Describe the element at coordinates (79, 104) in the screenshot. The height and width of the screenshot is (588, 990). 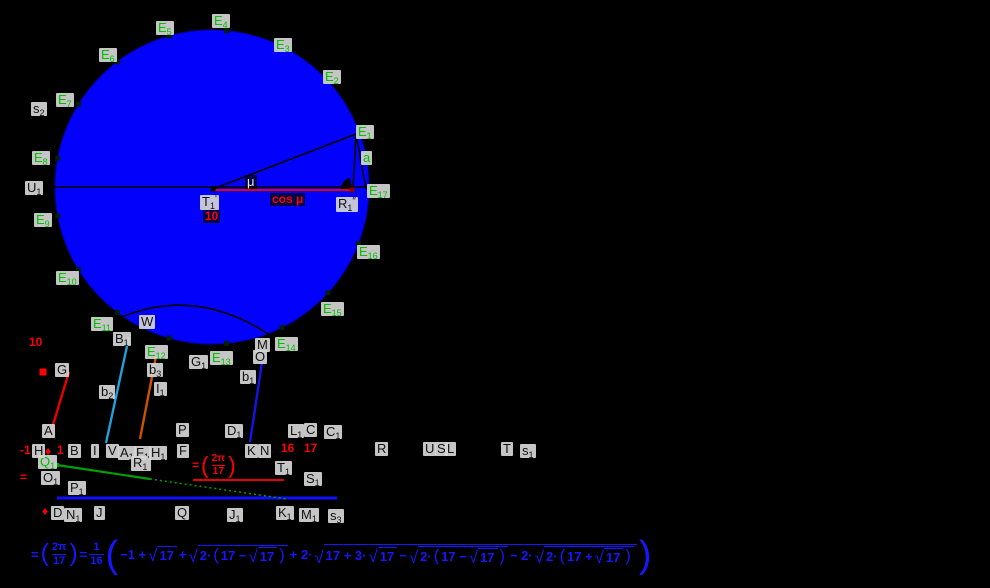
I see `vertex-E7` at that location.